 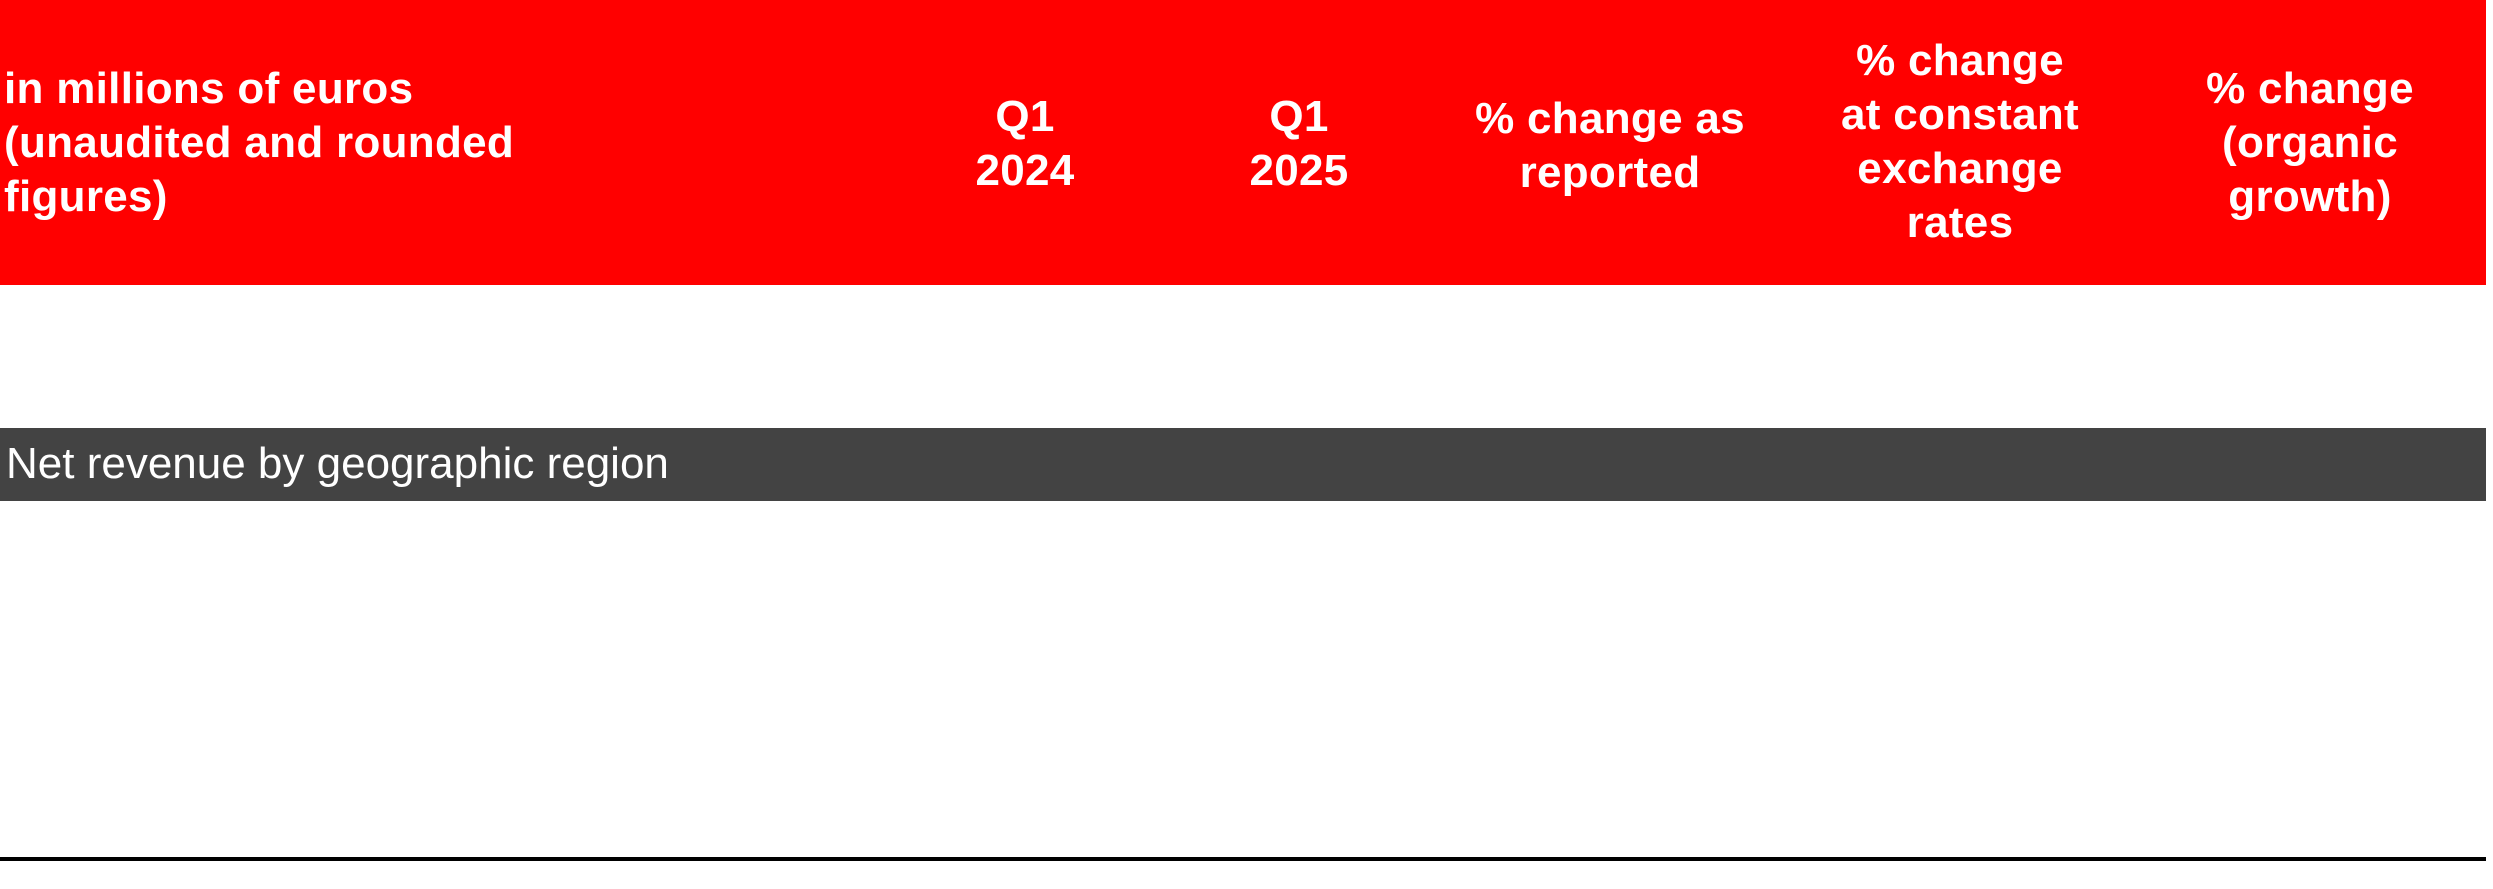 What do you see at coordinates (1960, 60) in the screenshot?
I see `header-change-constant-line-1: % change` at bounding box center [1960, 60].